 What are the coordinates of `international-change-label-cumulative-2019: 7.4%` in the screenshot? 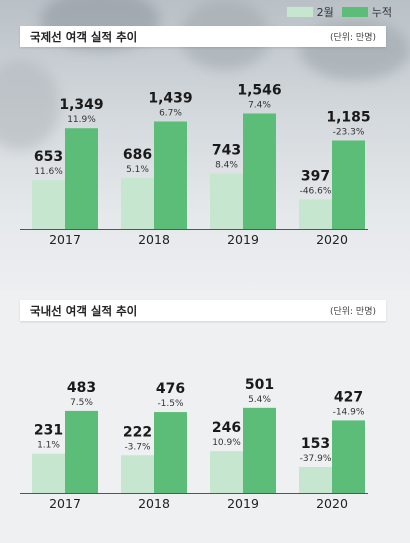 It's located at (259, 106).